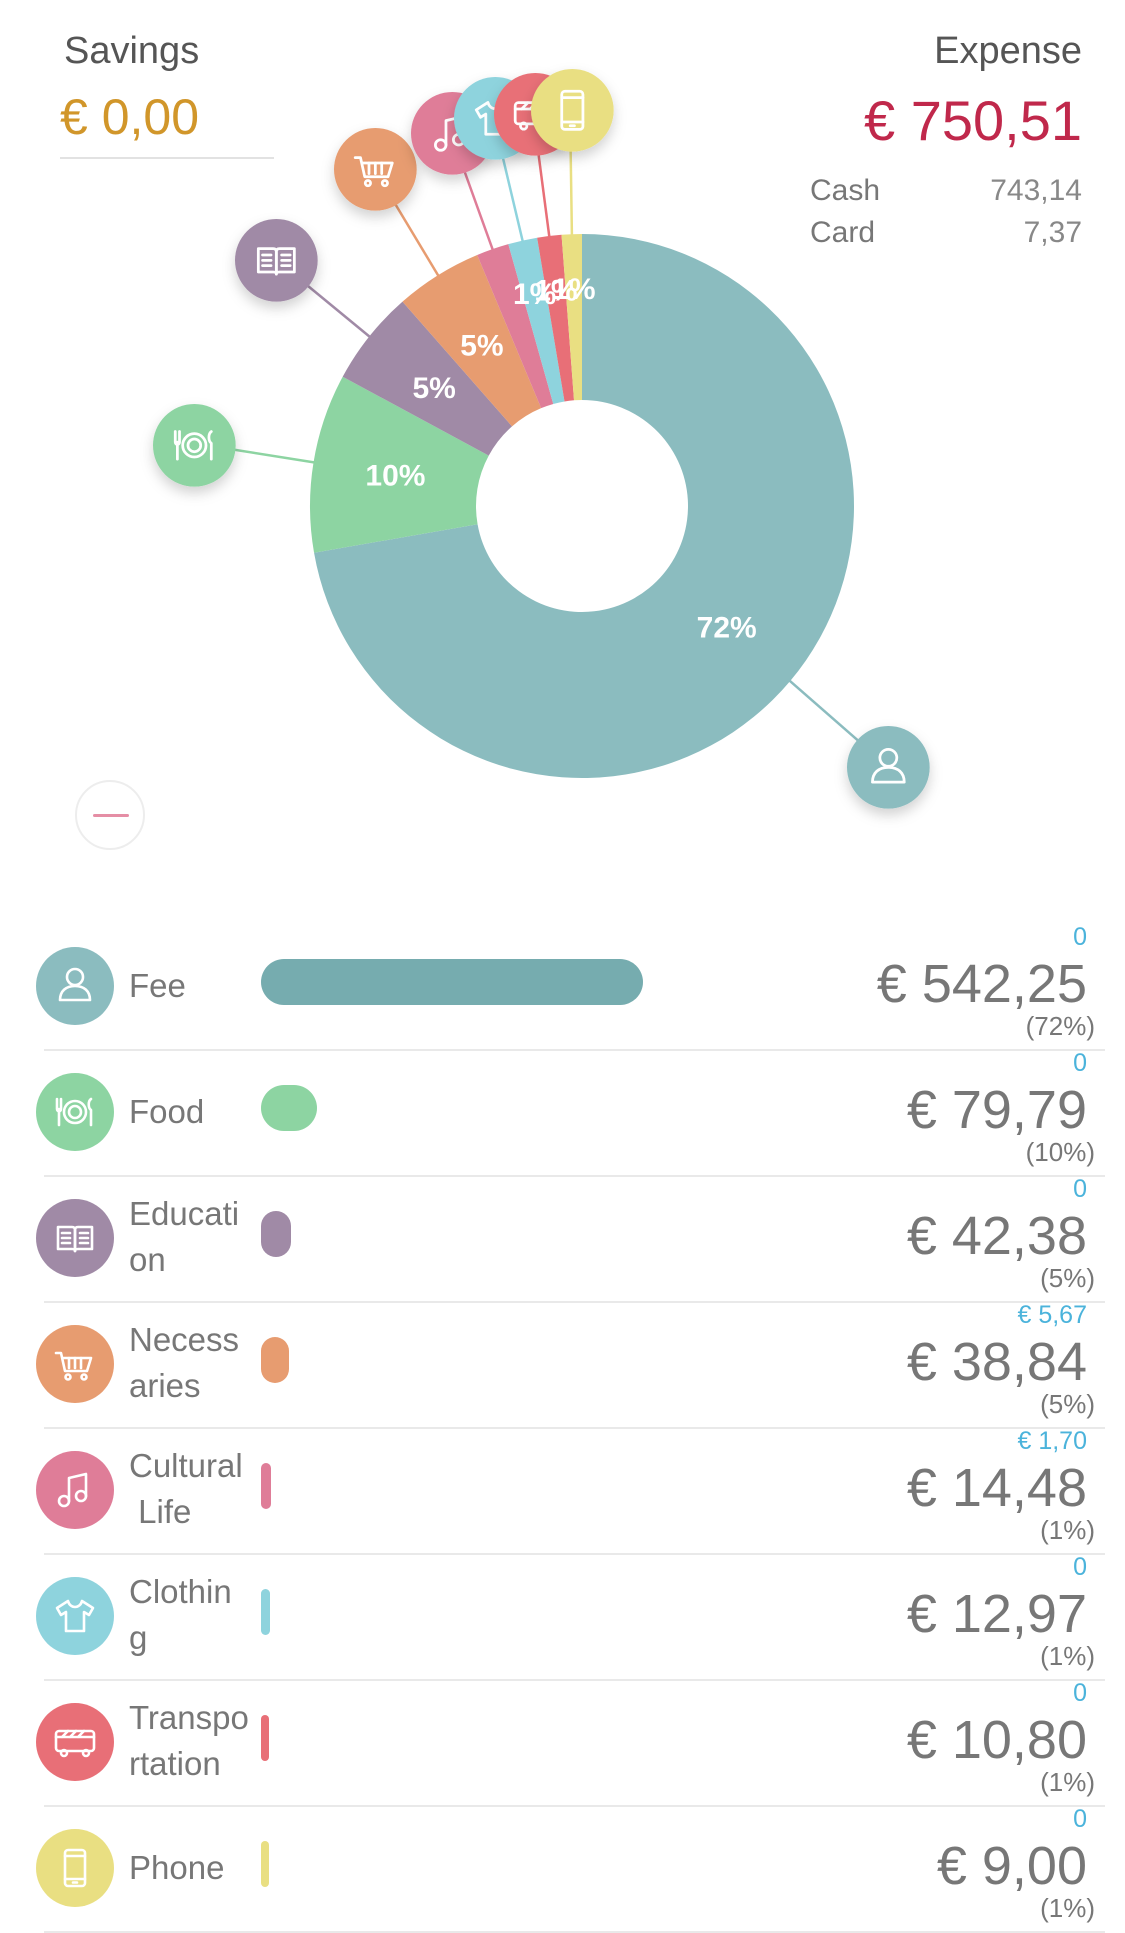  I want to click on slice-percent-label: 10%, so click(395, 476).